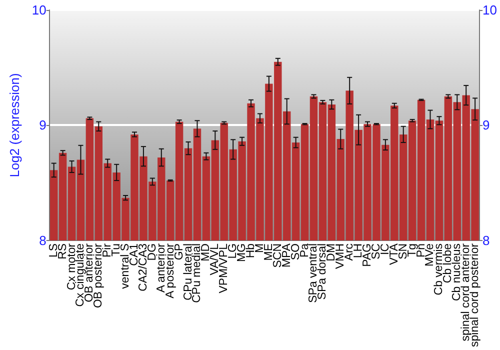 Image resolution: width=500 pixels, height=350 pixels. I want to click on y-tick-label: 8, so click(42, 240).